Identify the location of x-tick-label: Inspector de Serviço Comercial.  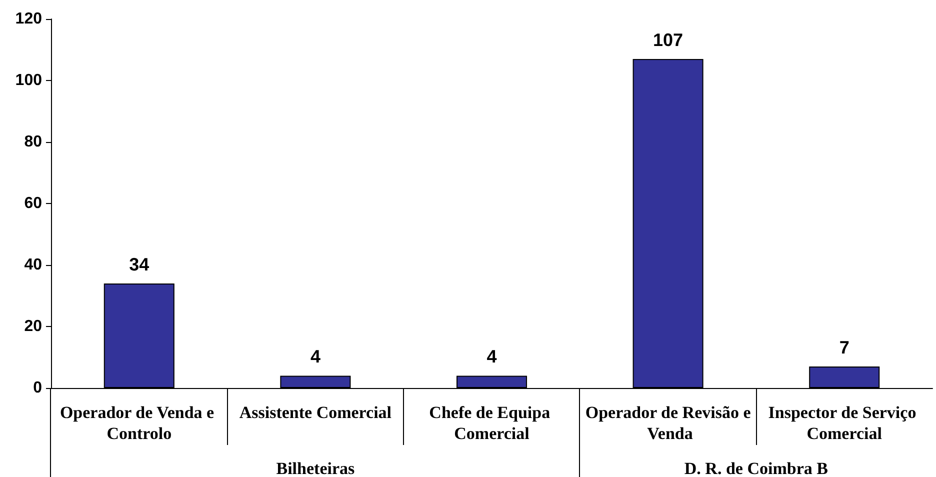
(844, 423).